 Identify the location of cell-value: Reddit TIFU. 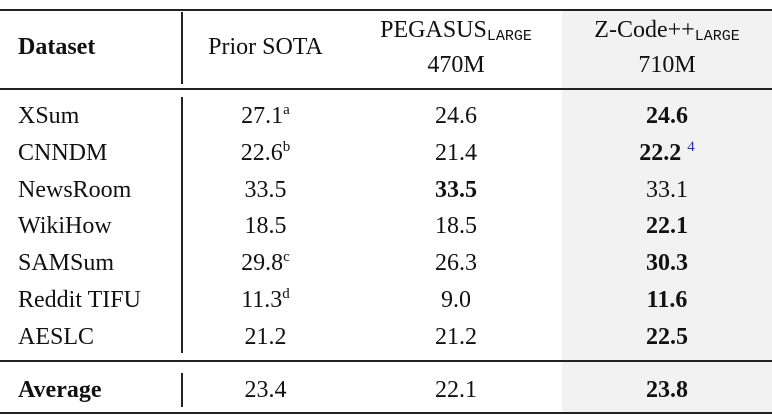
(79, 300).